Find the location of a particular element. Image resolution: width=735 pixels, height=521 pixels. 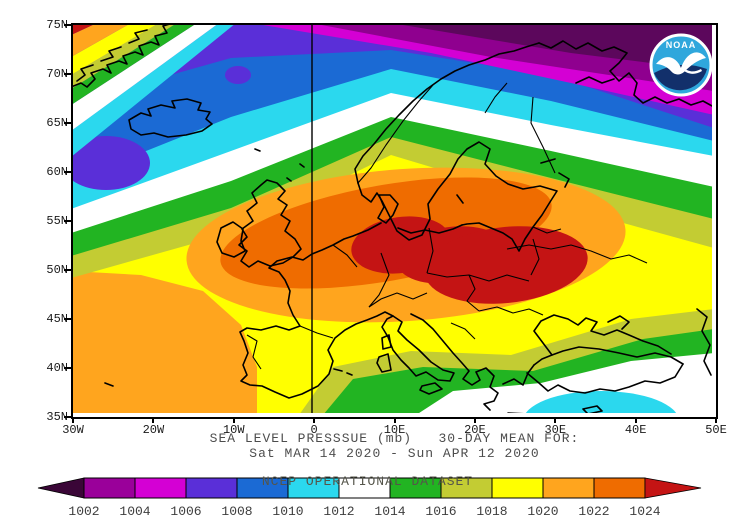

lon-label-30W: 30W is located at coordinates (73, 430).